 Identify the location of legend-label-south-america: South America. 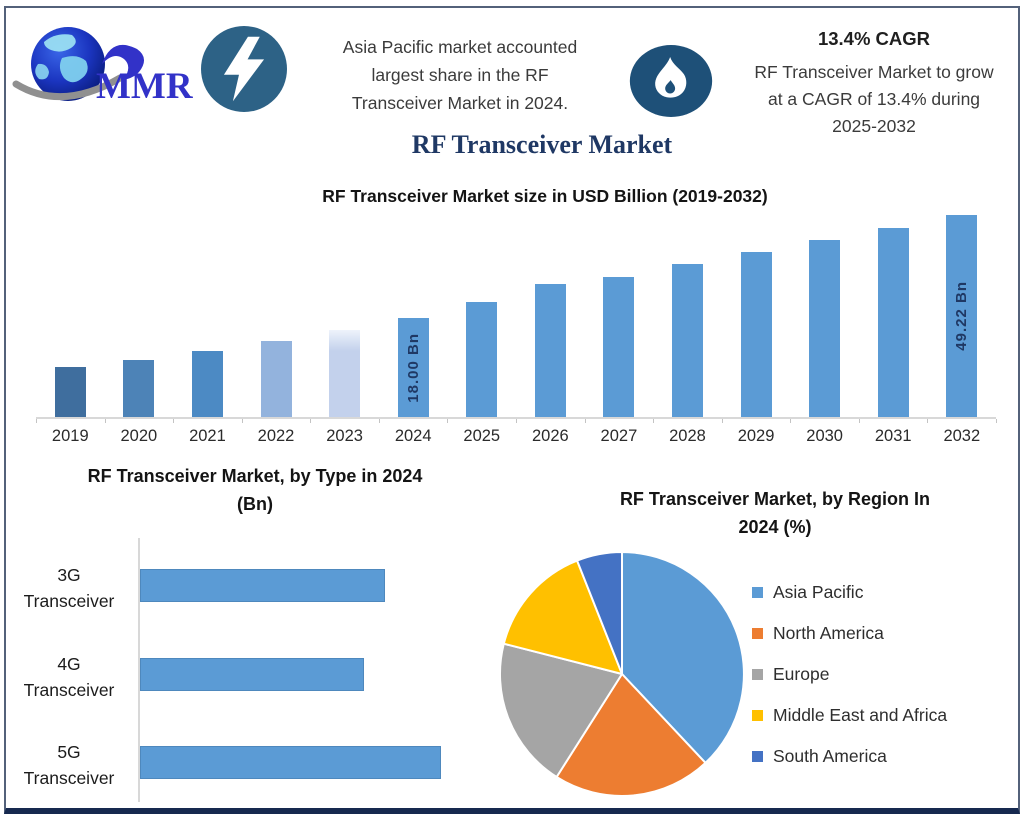
(830, 756).